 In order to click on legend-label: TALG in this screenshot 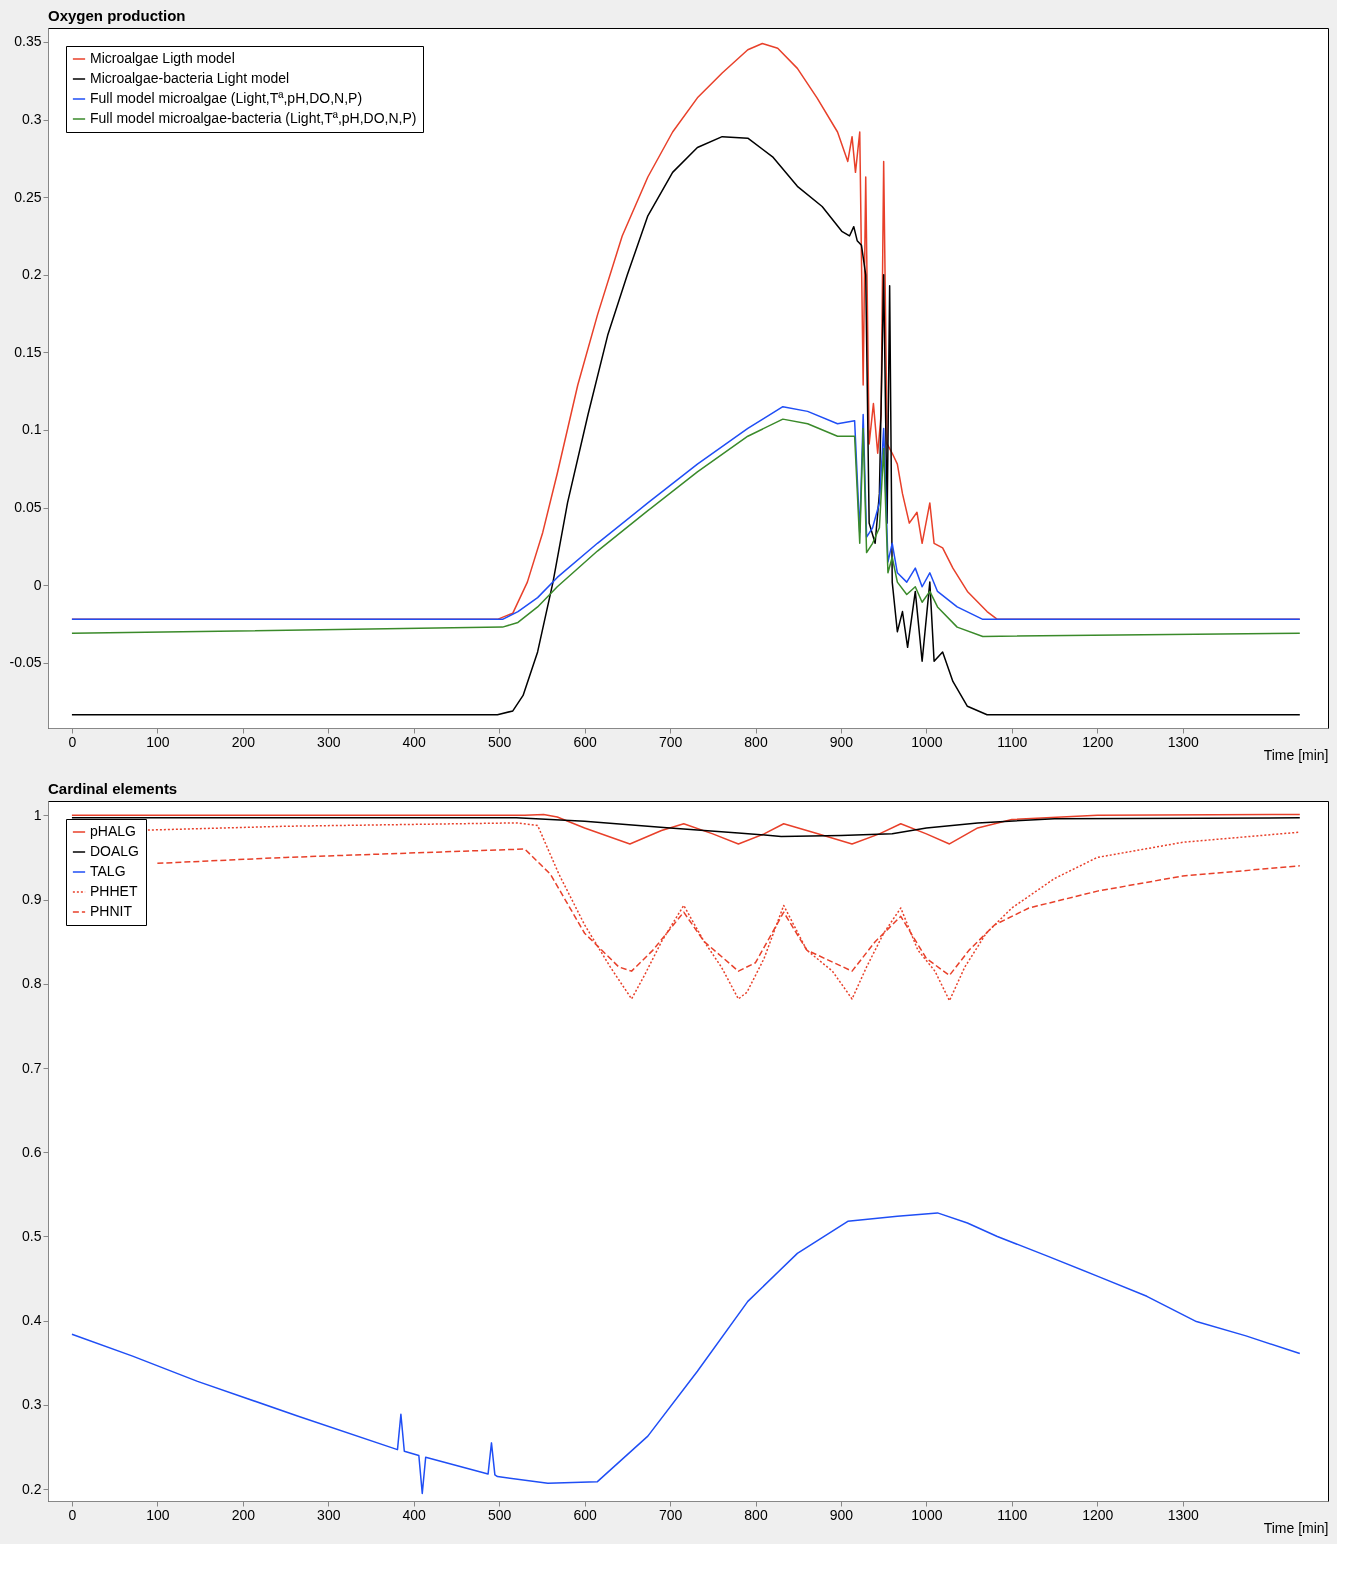, I will do `click(108, 871)`.